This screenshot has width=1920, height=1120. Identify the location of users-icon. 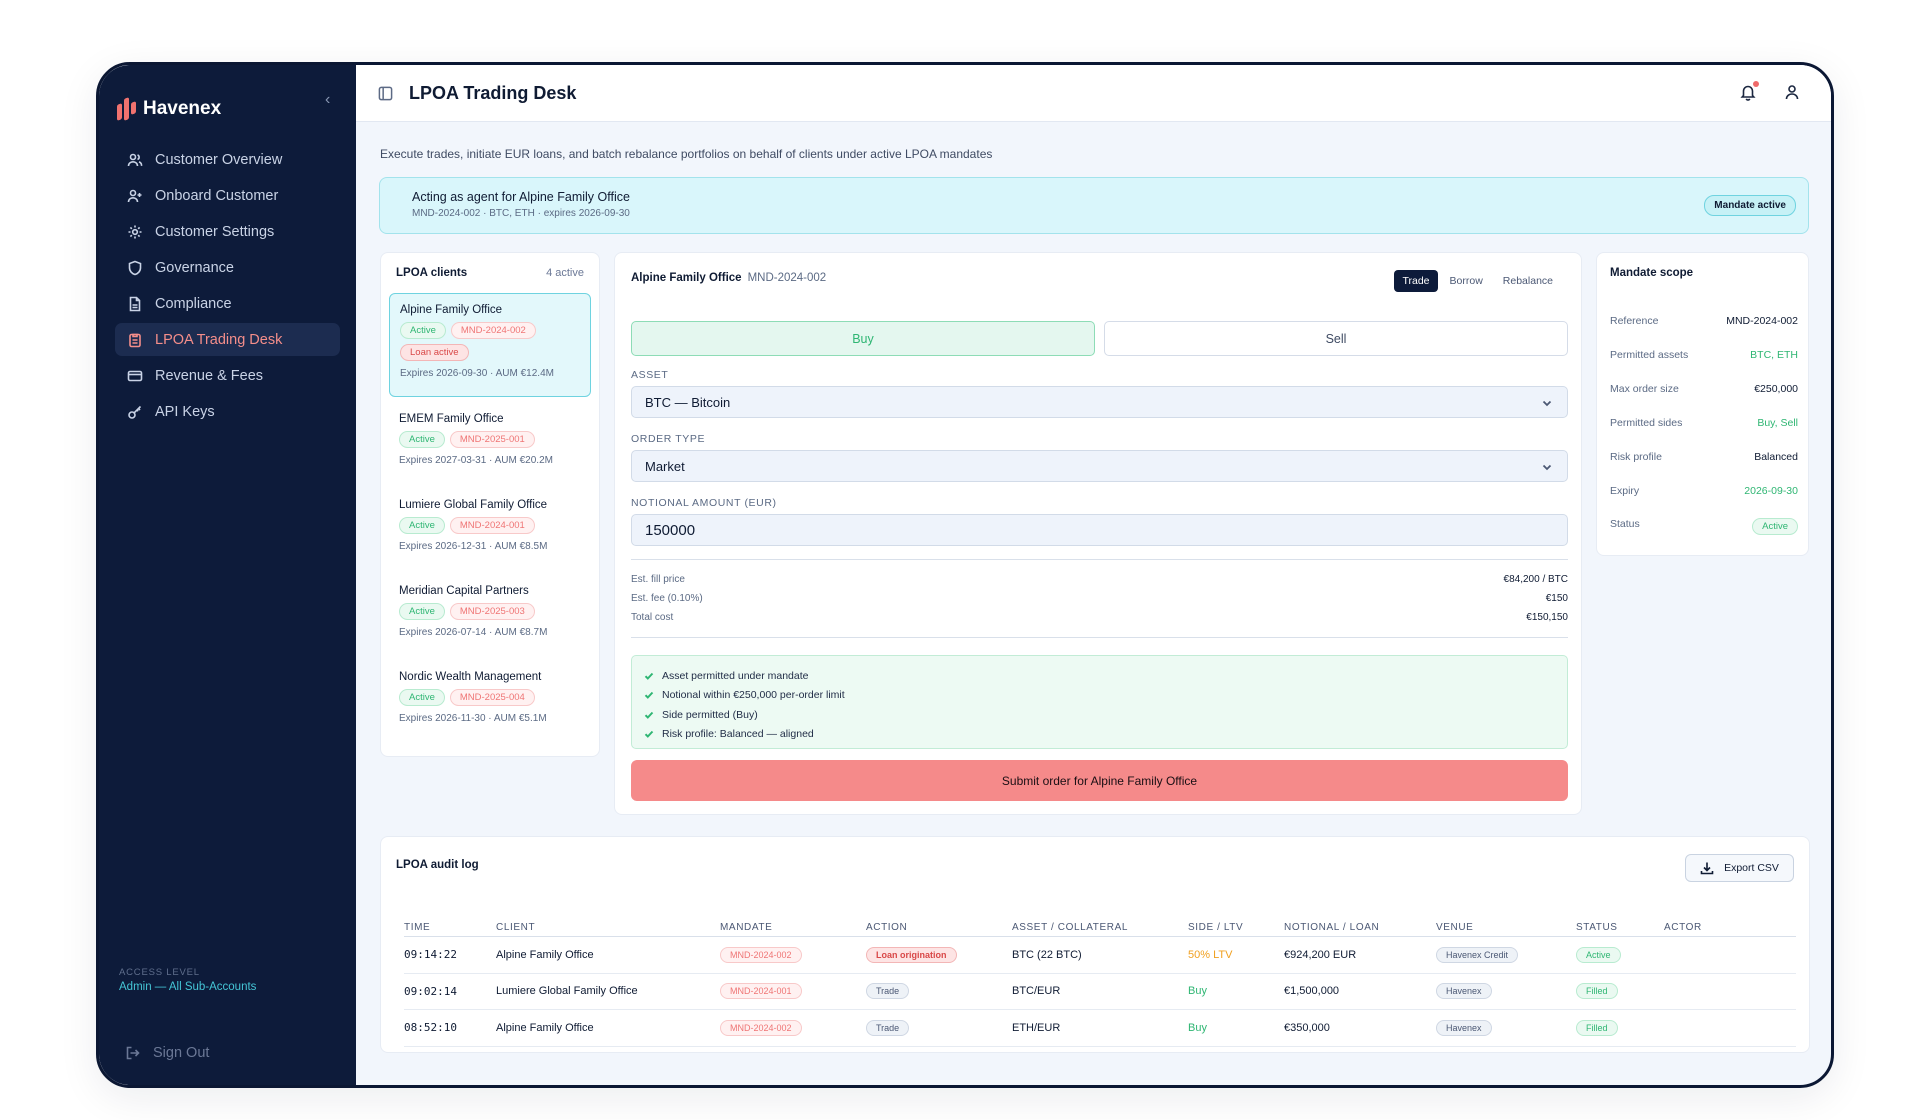
(135, 159).